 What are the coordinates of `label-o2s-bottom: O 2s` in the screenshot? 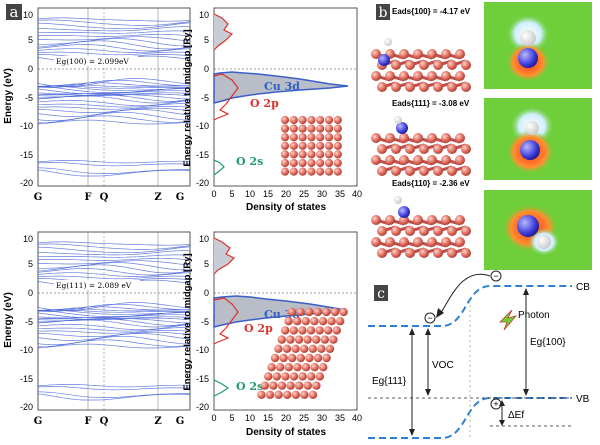 It's located at (249, 386).